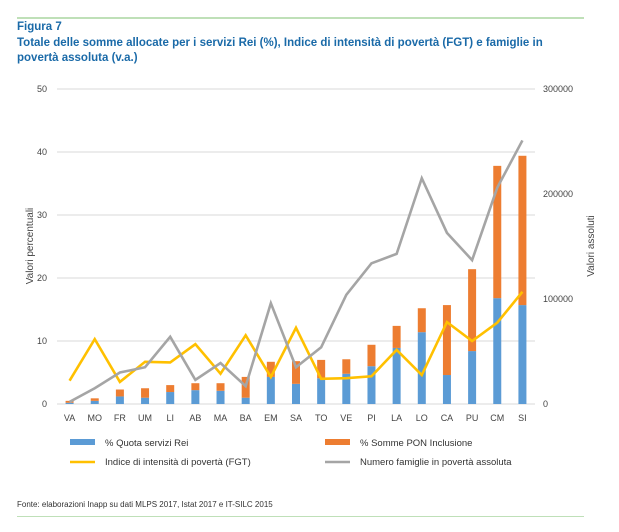 The image size is (619, 532). Describe the element at coordinates (545, 404) in the screenshot. I see `y2-tick-label: 0` at that location.